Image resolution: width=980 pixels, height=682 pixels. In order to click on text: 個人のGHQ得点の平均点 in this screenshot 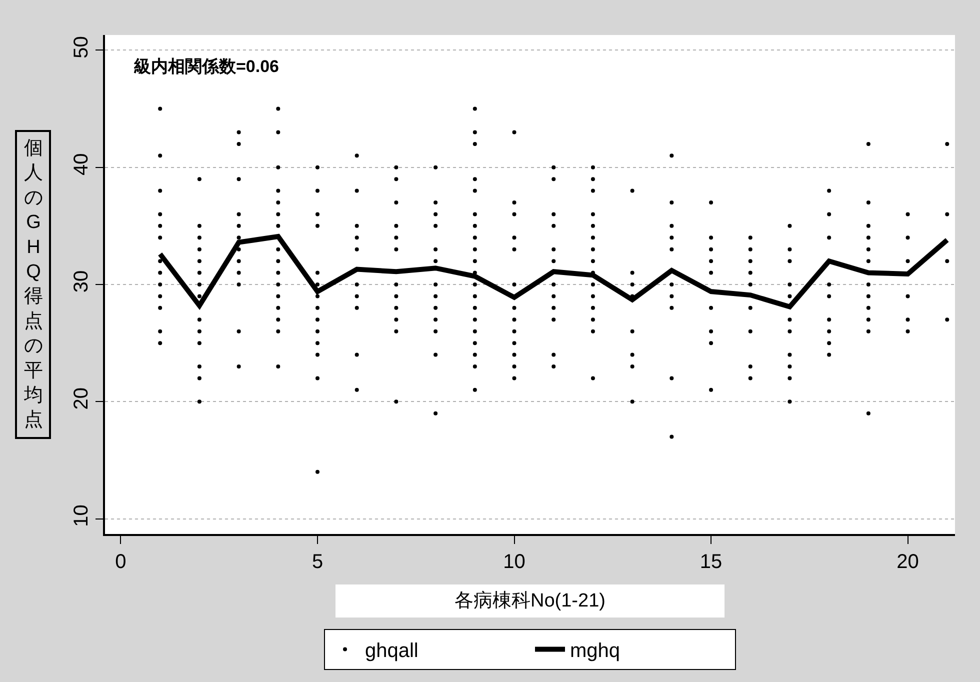, I will do `click(33, 284)`.